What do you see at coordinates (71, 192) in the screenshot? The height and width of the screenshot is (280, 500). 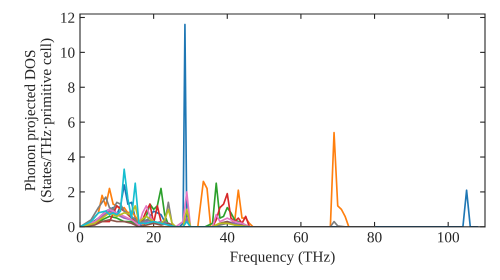 I see `y-tick-label: 2` at bounding box center [71, 192].